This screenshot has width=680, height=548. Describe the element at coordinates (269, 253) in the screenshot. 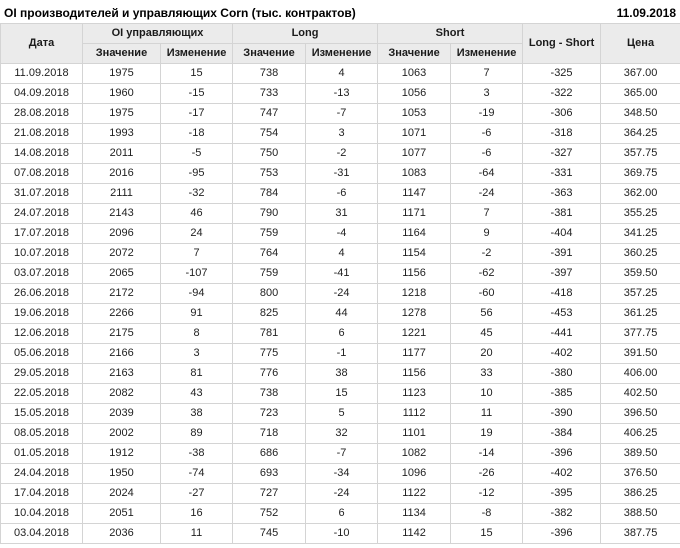

I see `cell-long-value: 764` at that location.